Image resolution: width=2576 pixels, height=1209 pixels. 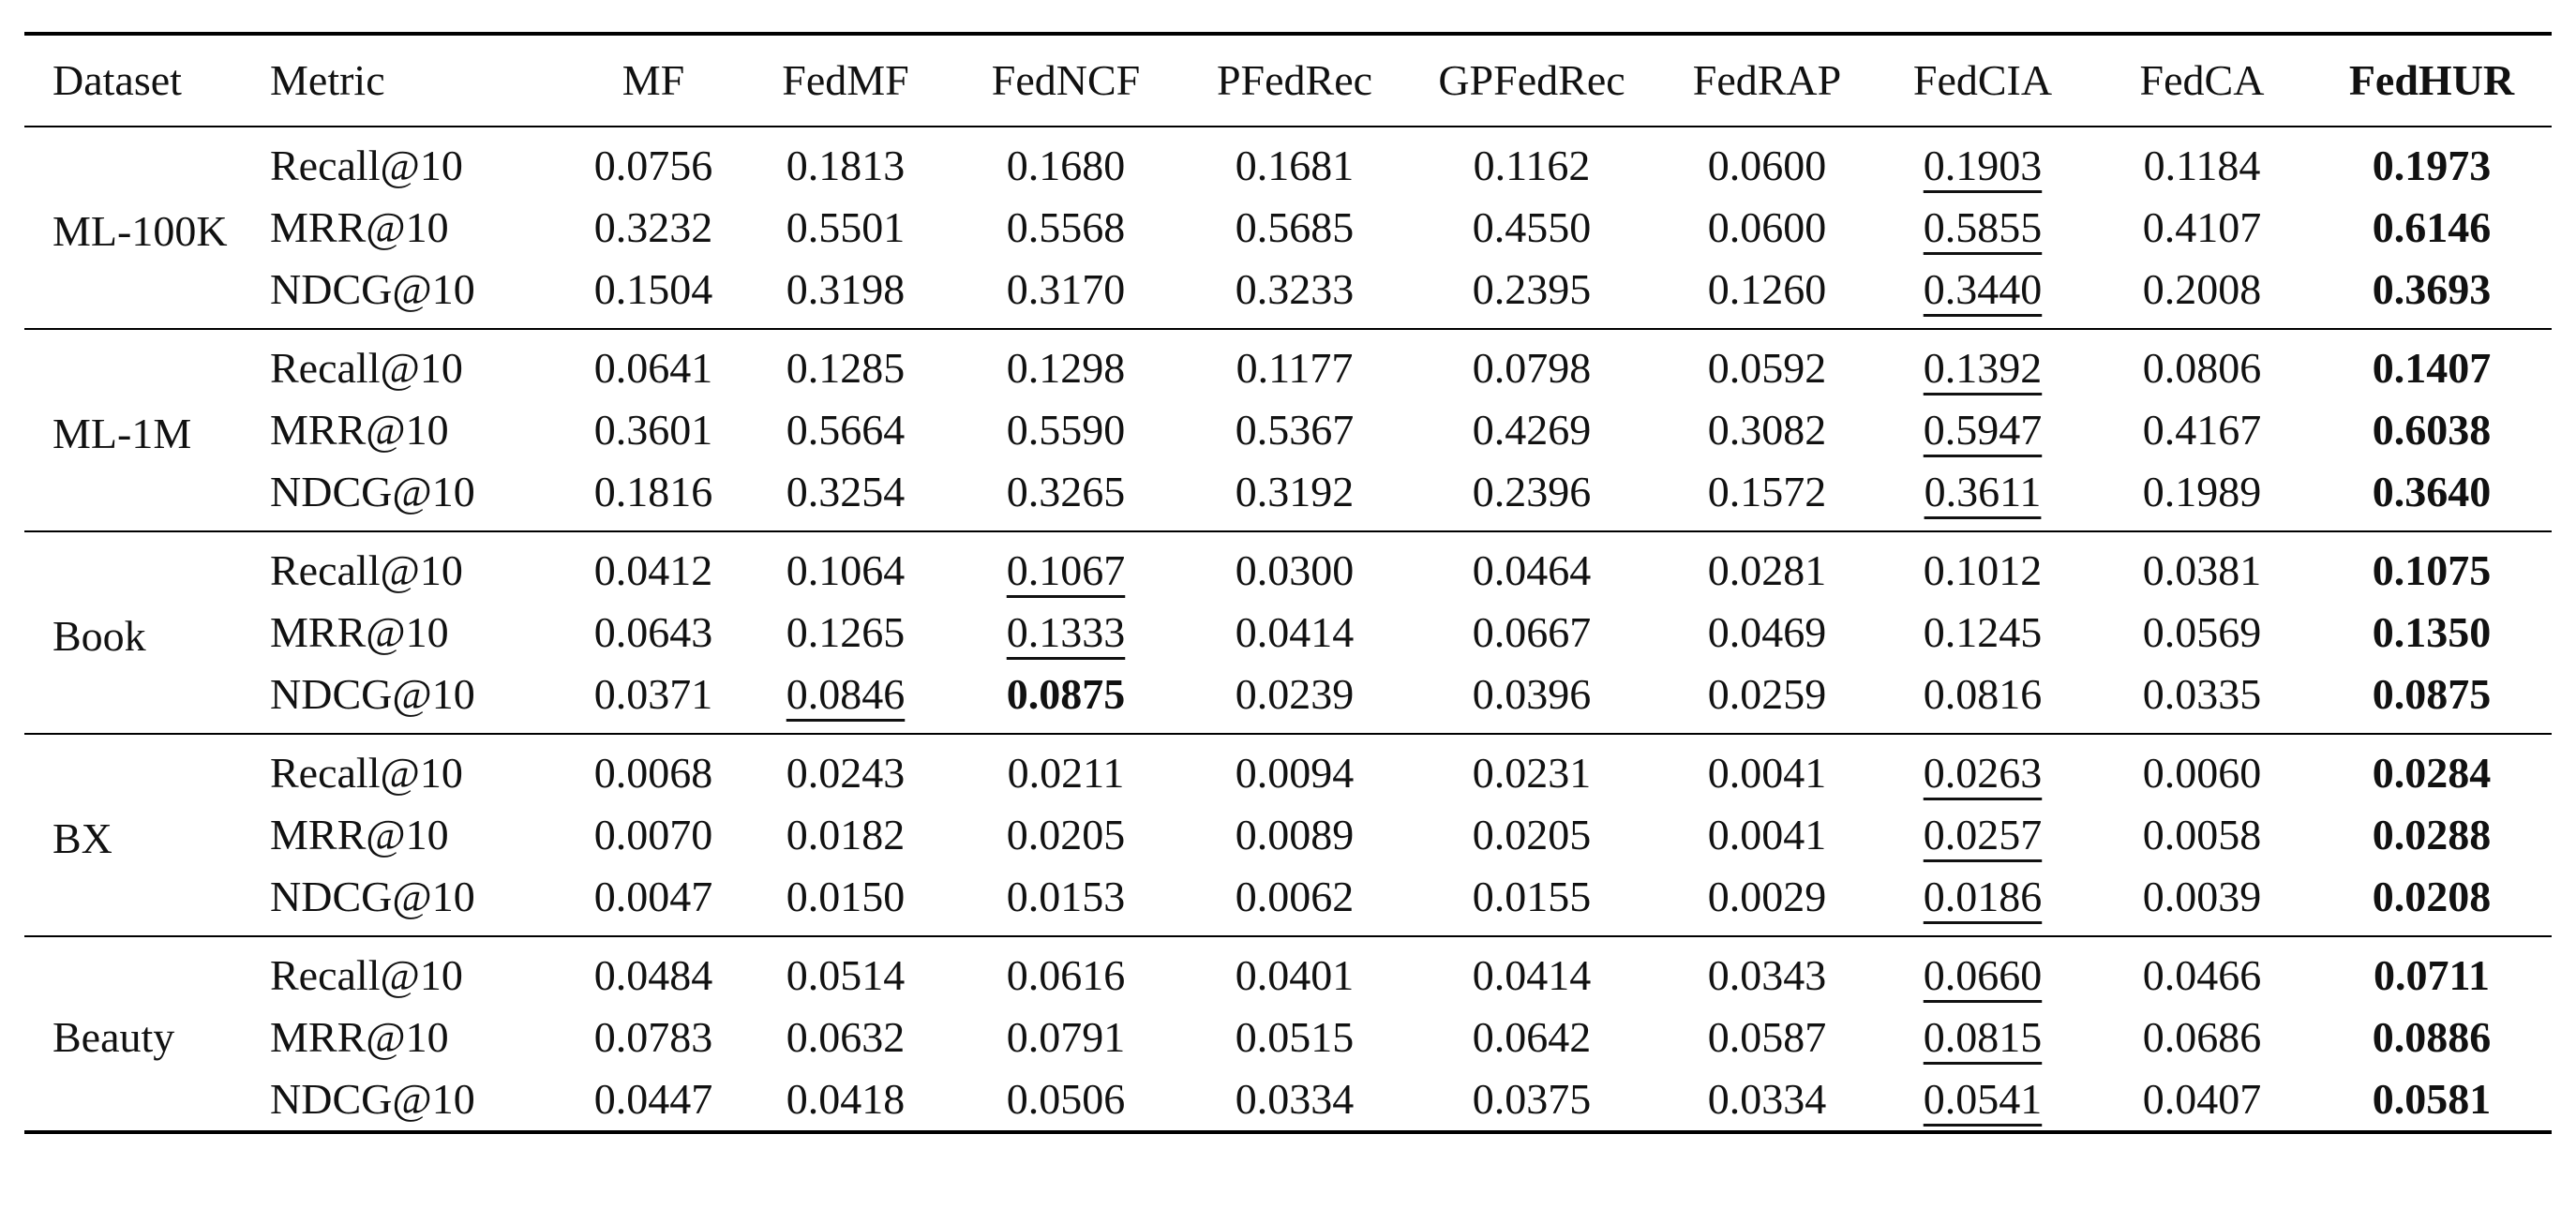 What do you see at coordinates (1295, 834) in the screenshot?
I see `value-text: 0.0089` at bounding box center [1295, 834].